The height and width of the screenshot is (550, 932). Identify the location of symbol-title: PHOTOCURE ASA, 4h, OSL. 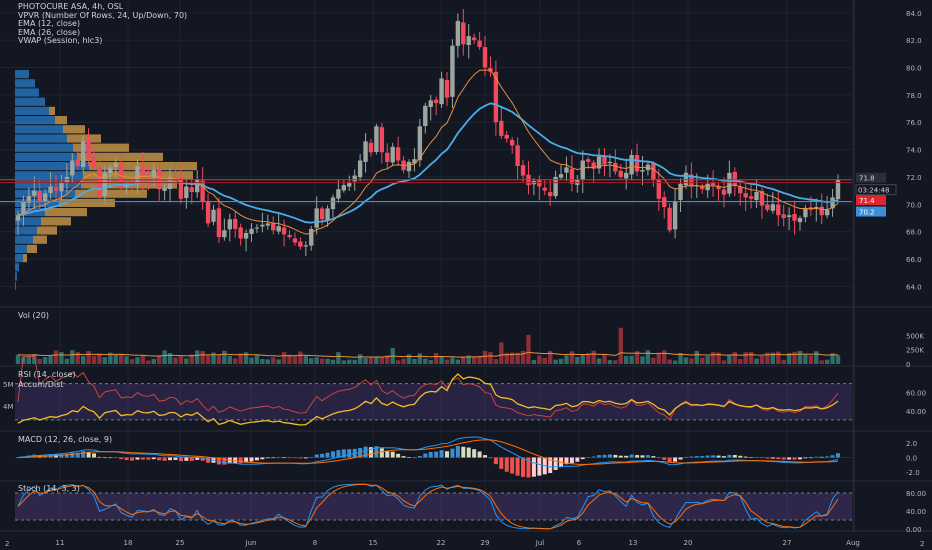
(71, 6).